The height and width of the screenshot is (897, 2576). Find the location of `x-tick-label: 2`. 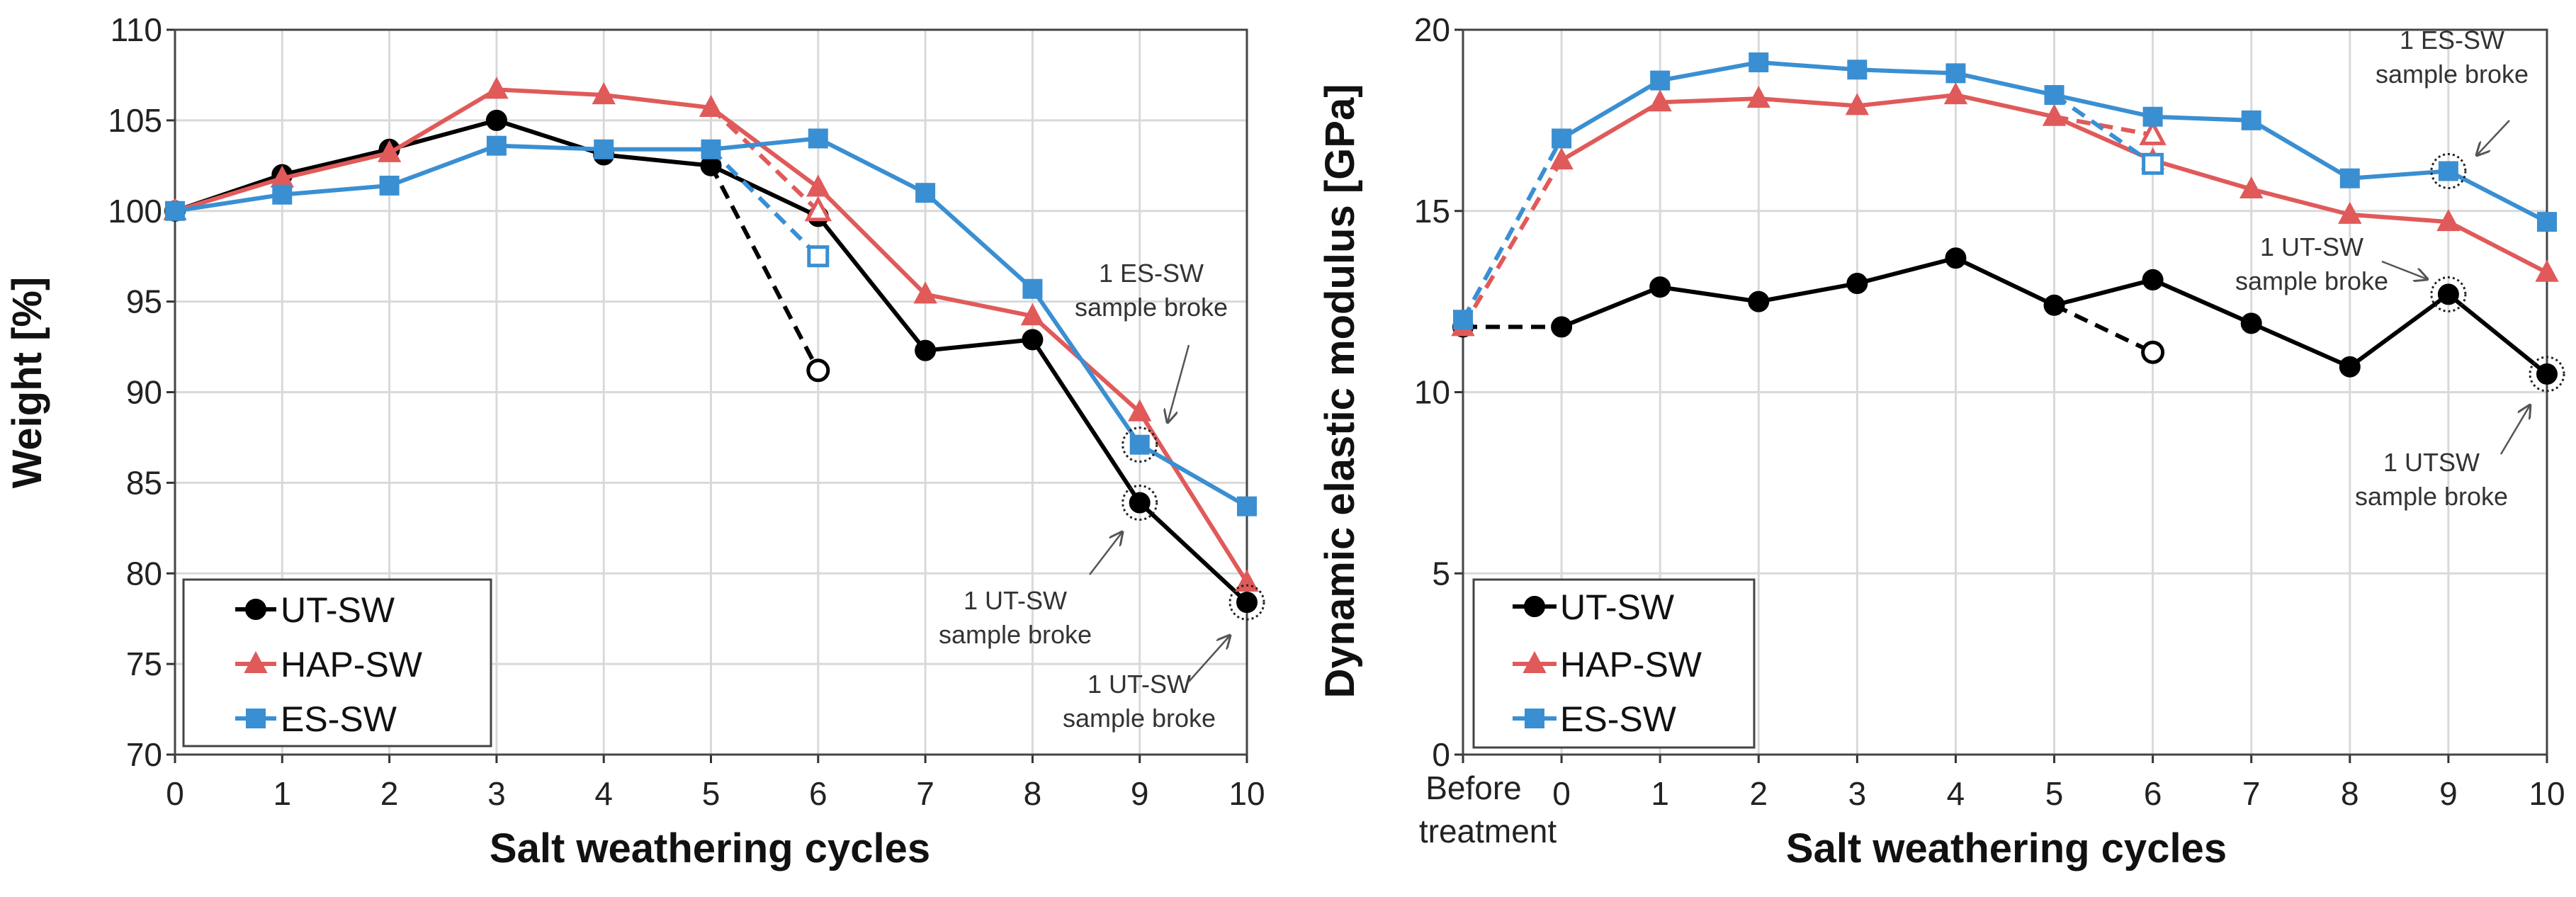

x-tick-label: 2 is located at coordinates (390, 793).